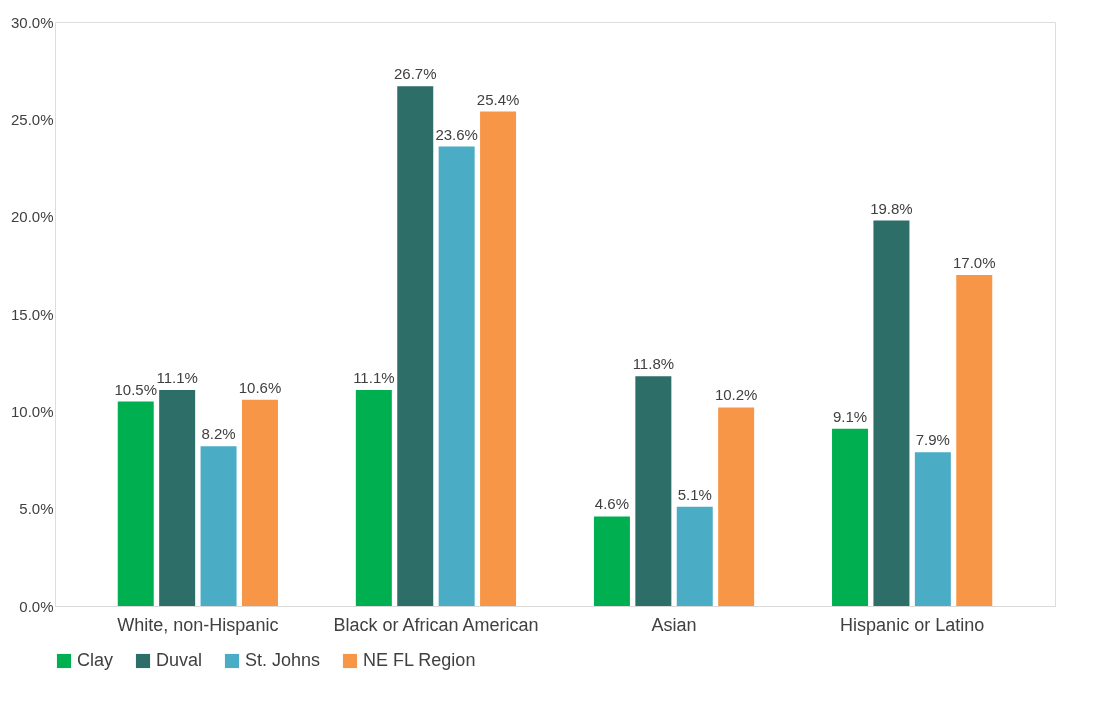  I want to click on x-tick-label: Hispanic or Latino, so click(912, 624).